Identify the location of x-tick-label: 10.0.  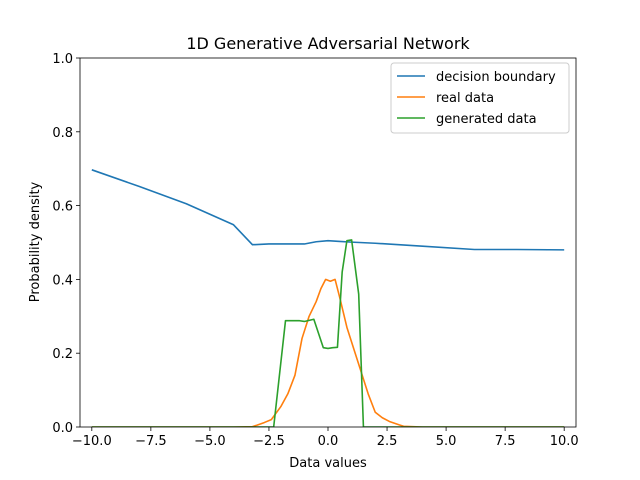
(564, 441).